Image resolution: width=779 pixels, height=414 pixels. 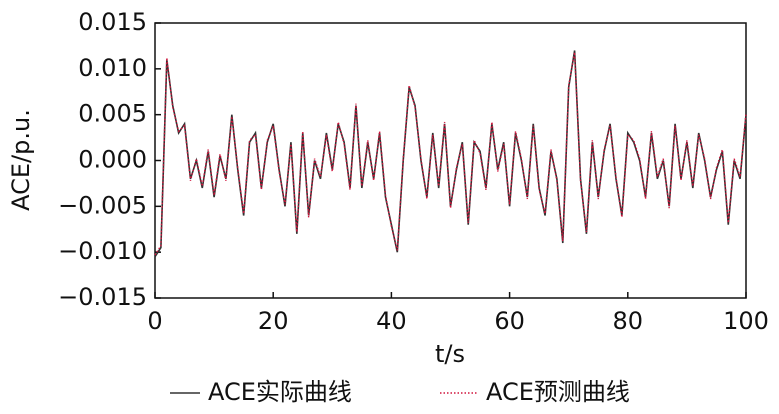 I want to click on y-tick-label: −0.010, so click(x=102, y=251).